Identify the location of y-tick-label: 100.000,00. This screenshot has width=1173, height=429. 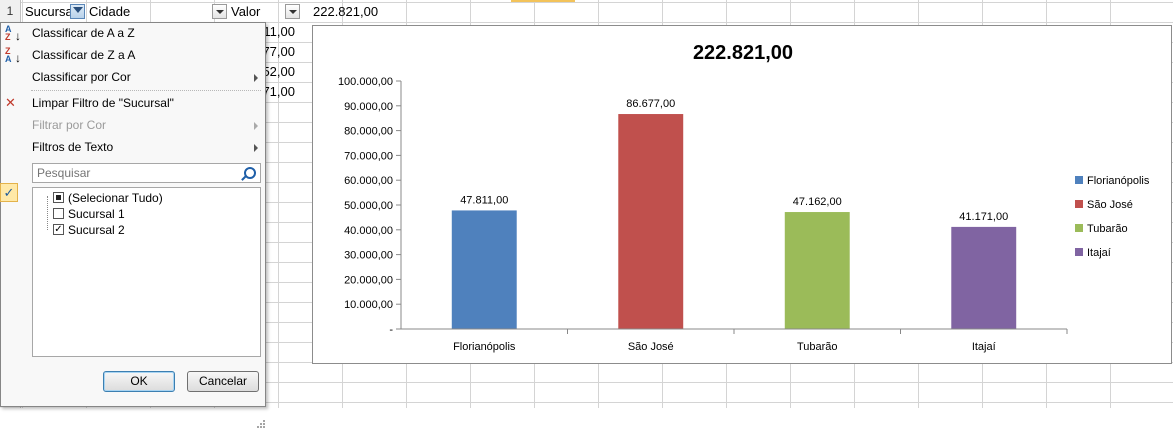
(365, 82).